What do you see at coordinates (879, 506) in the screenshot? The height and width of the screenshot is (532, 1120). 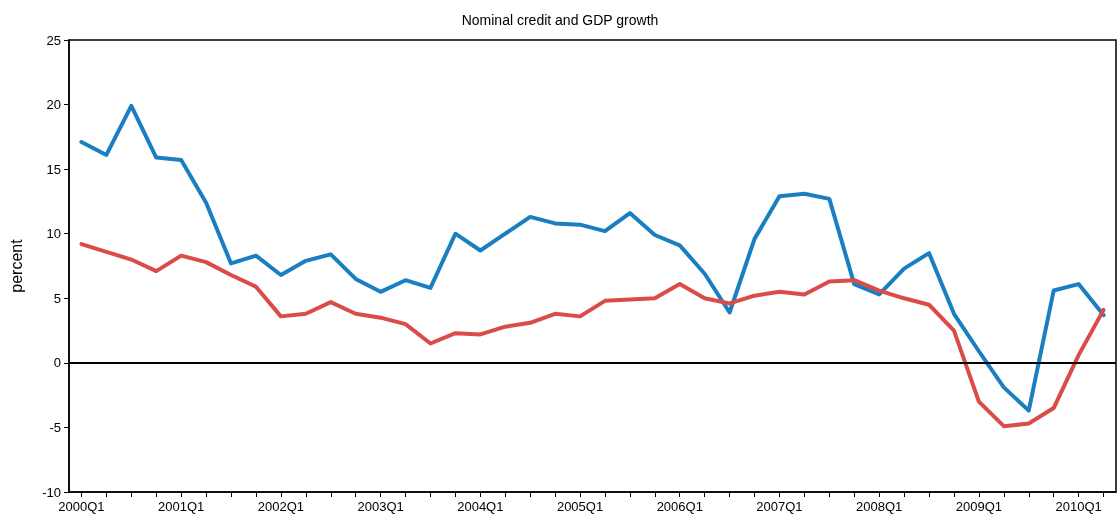 I see `x-tick-label: 2008Q1` at bounding box center [879, 506].